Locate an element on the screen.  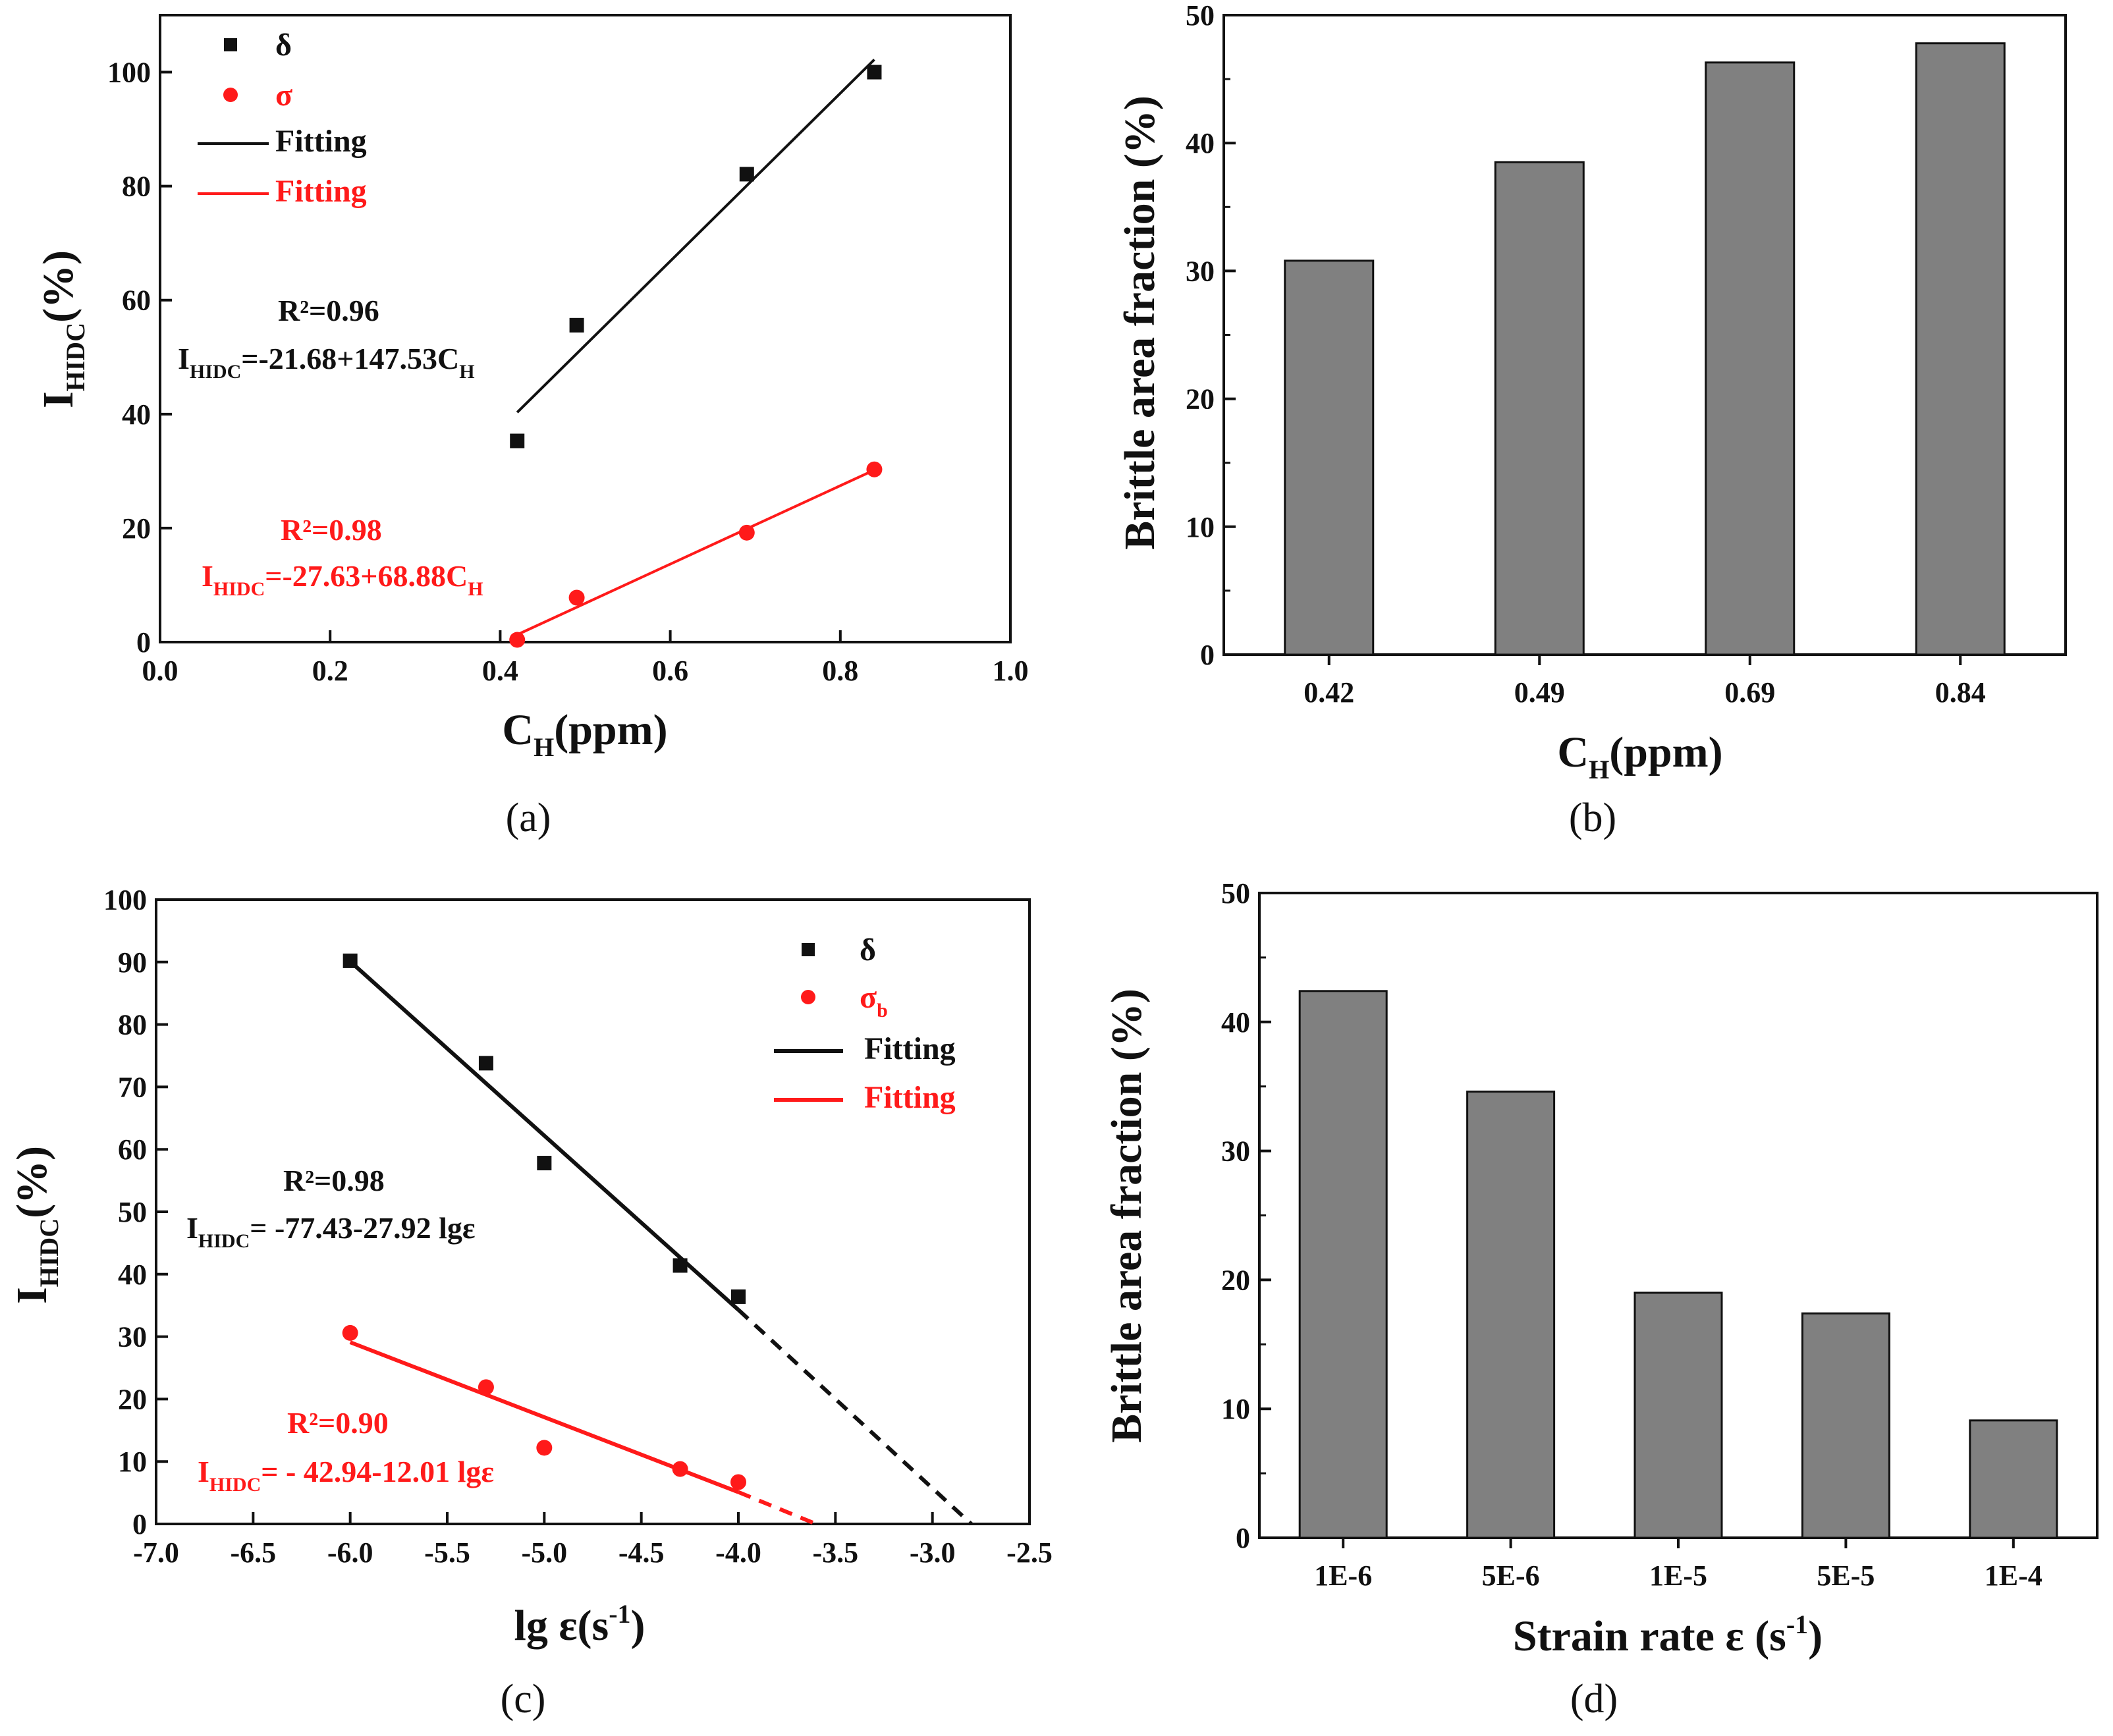
x-axis-label-tail: (ppm) is located at coordinates (1665, 752).